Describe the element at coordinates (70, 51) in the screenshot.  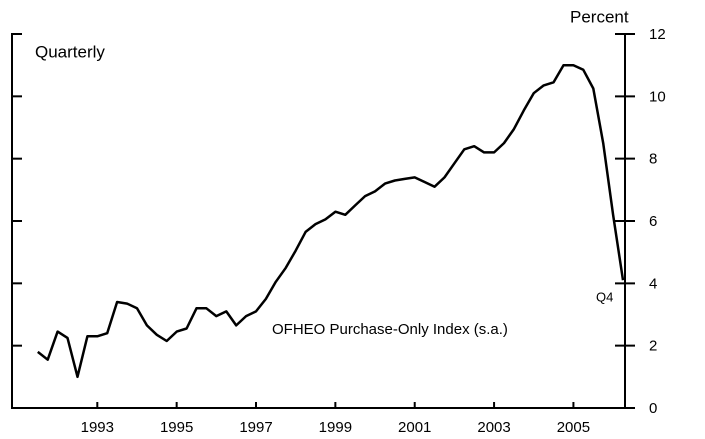
I see `subtitle: Quarterly` at that location.